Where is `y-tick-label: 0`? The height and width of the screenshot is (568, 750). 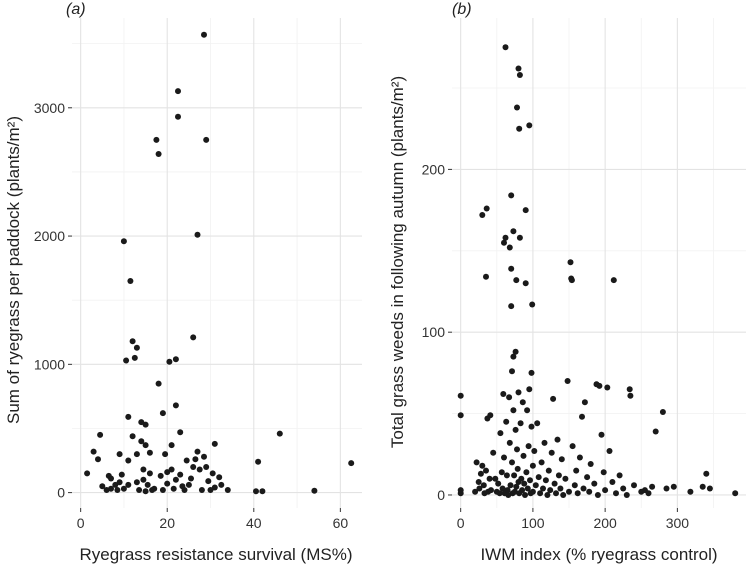 y-tick-label: 0 is located at coordinates (61, 493).